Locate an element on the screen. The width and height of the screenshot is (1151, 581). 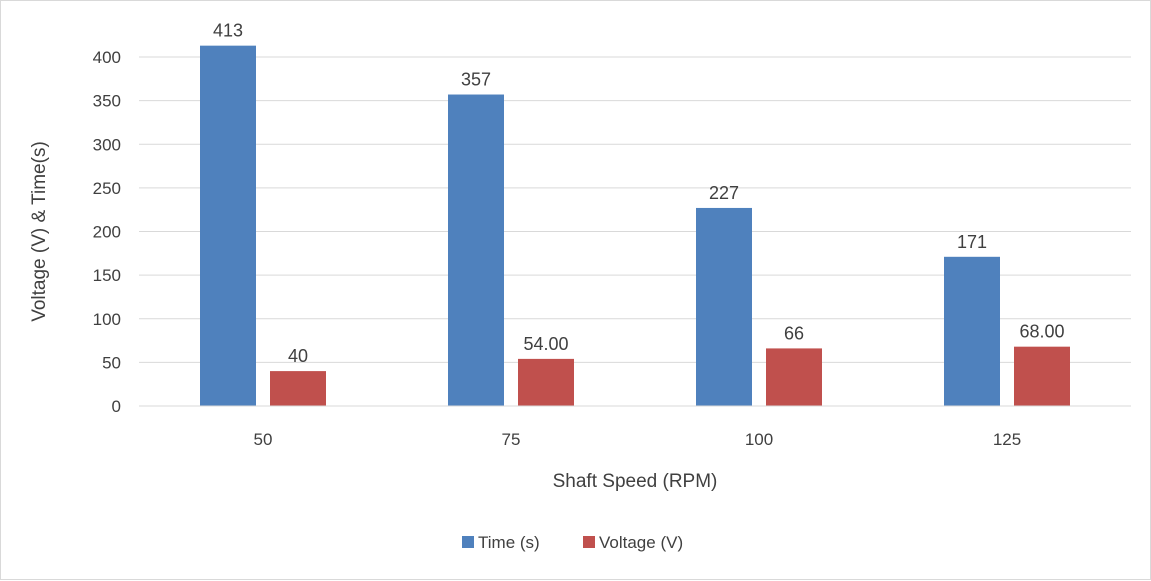
x-axis-ticks: 50 75 100 125 is located at coordinates (638, 439).